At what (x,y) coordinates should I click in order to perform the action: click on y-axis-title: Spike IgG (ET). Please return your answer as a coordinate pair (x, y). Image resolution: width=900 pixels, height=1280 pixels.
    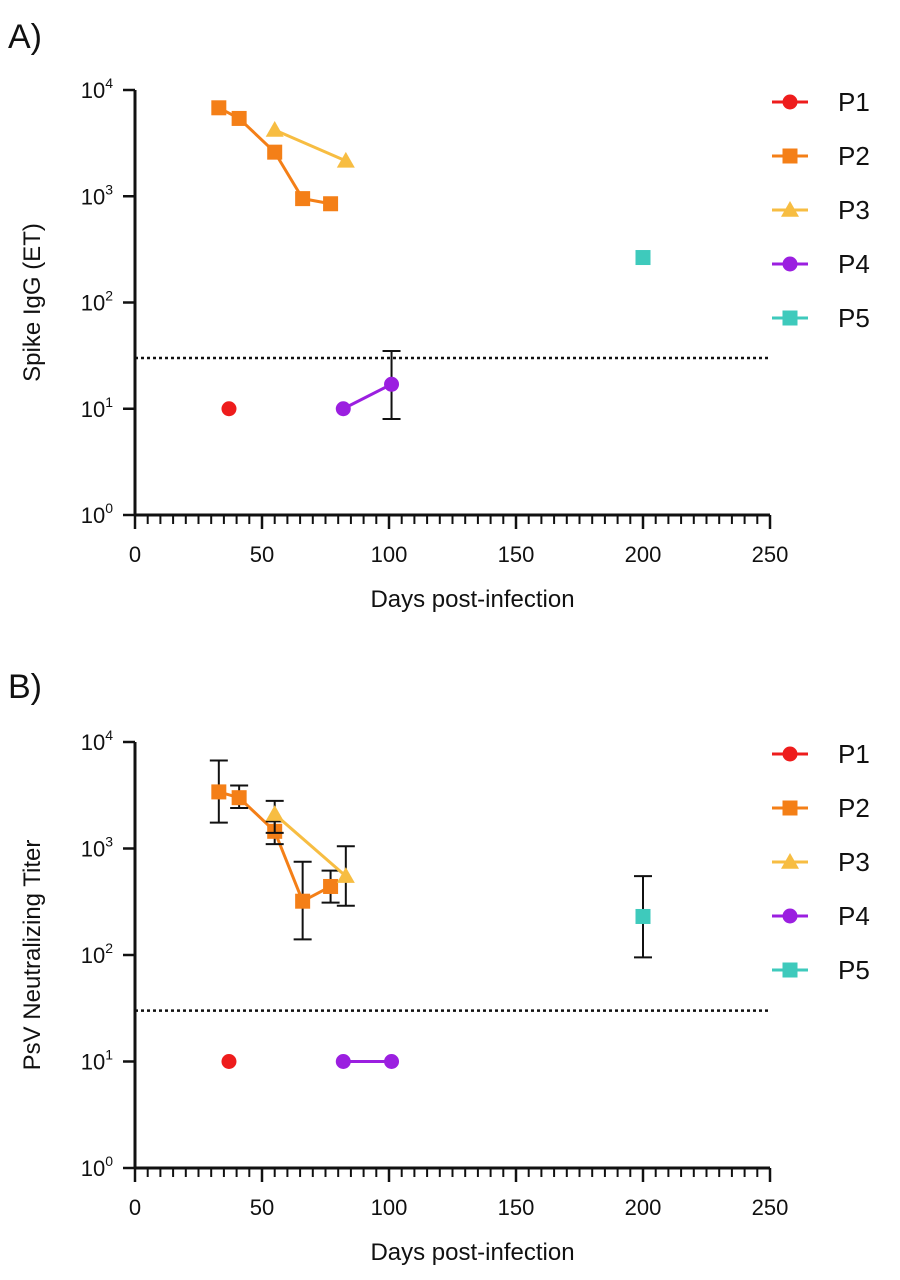
    Looking at the image, I should click on (32, 302).